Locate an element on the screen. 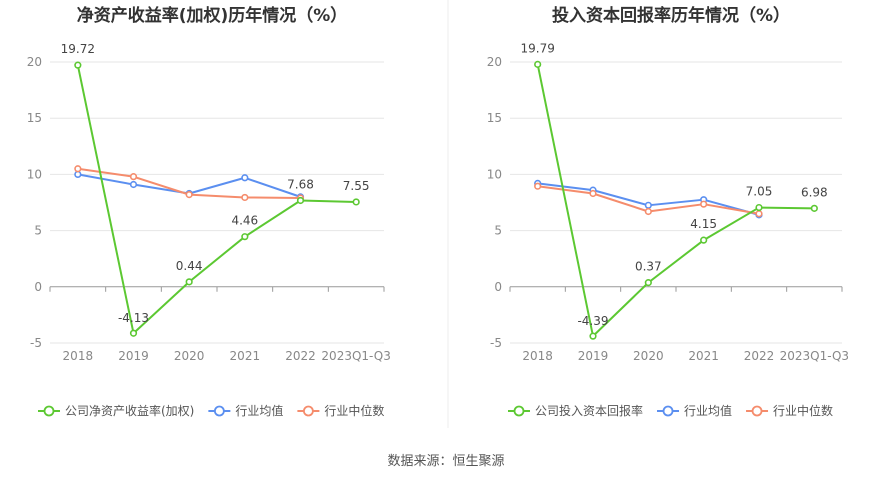  data-source: 数据来源：恒生聚源 is located at coordinates (445, 461).